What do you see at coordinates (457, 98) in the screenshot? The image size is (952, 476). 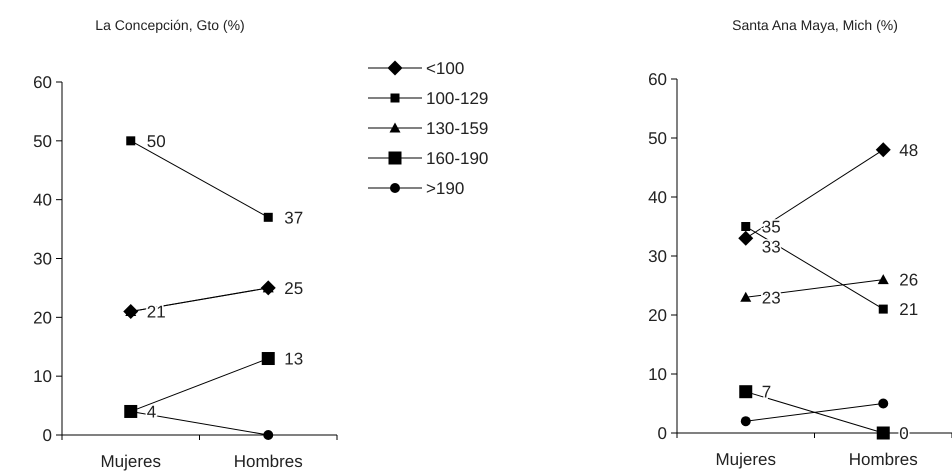 I see `legend-label: 100-129` at bounding box center [457, 98].